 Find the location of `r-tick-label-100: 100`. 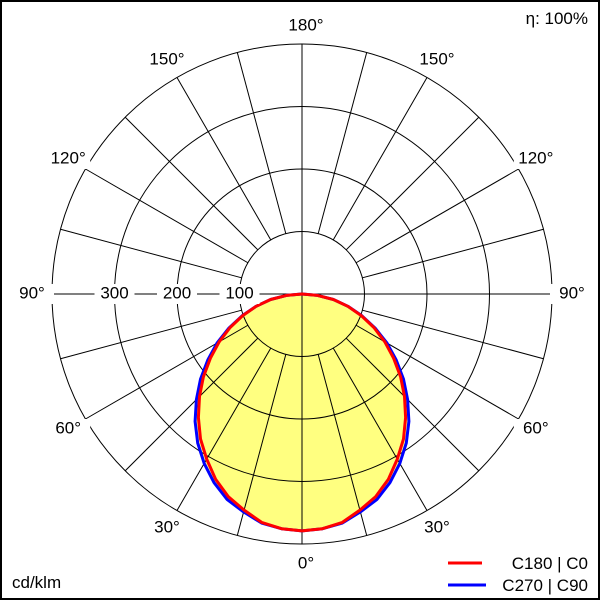

r-tick-label-100: 100 is located at coordinates (239, 292).